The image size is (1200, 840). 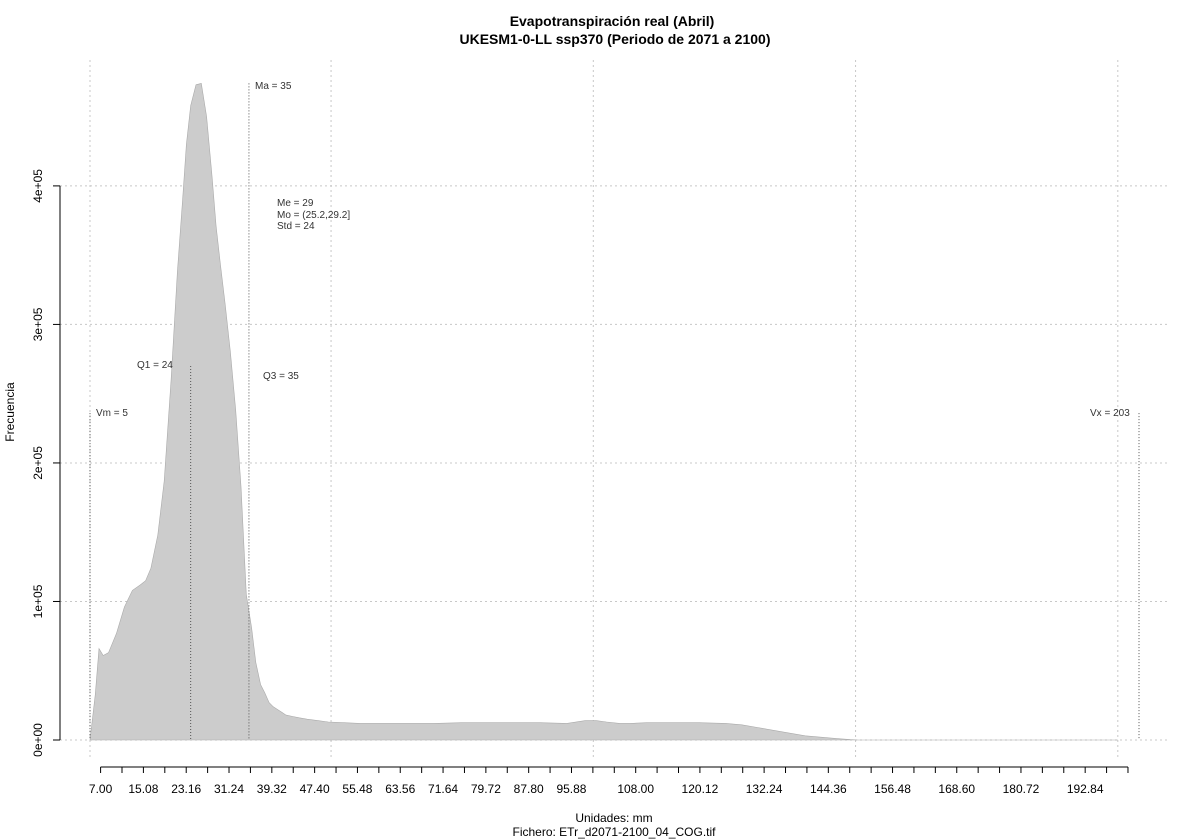 I want to click on x-tick-label: 108.00, so click(x=635, y=789).